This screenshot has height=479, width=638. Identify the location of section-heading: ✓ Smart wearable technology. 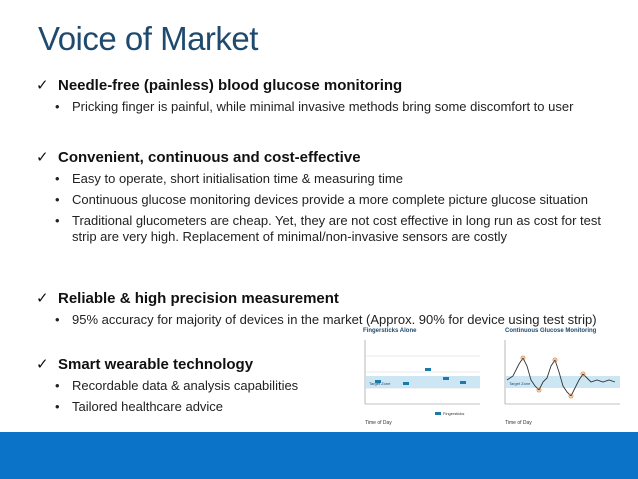
(331, 365).